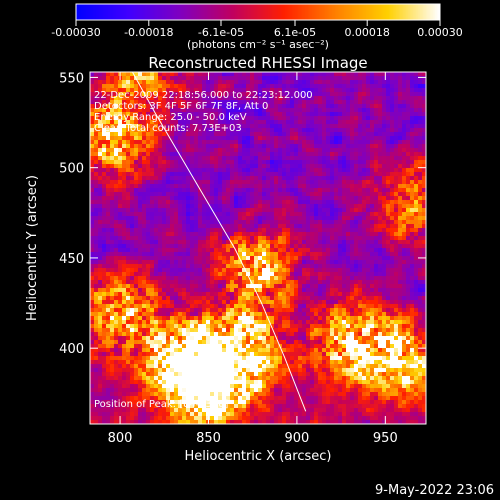  Describe the element at coordinates (257, 63) in the screenshot. I see `chart-title: Reconstructed RHESSI Image` at that location.